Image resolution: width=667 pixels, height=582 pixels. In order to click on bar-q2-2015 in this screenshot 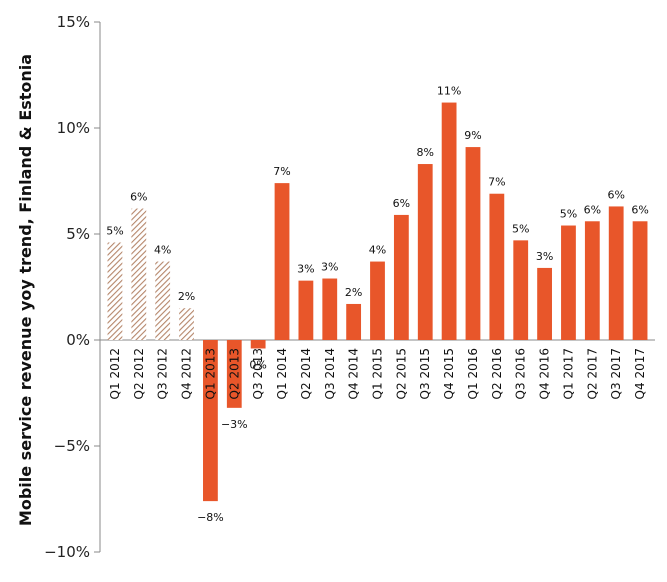, I will do `click(401, 277)`.